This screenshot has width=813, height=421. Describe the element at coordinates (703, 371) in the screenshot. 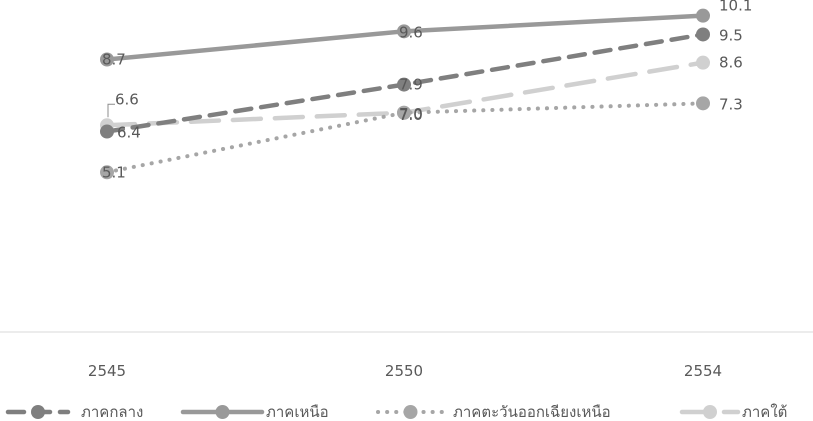

I see `x-tick-label: 2554` at that location.